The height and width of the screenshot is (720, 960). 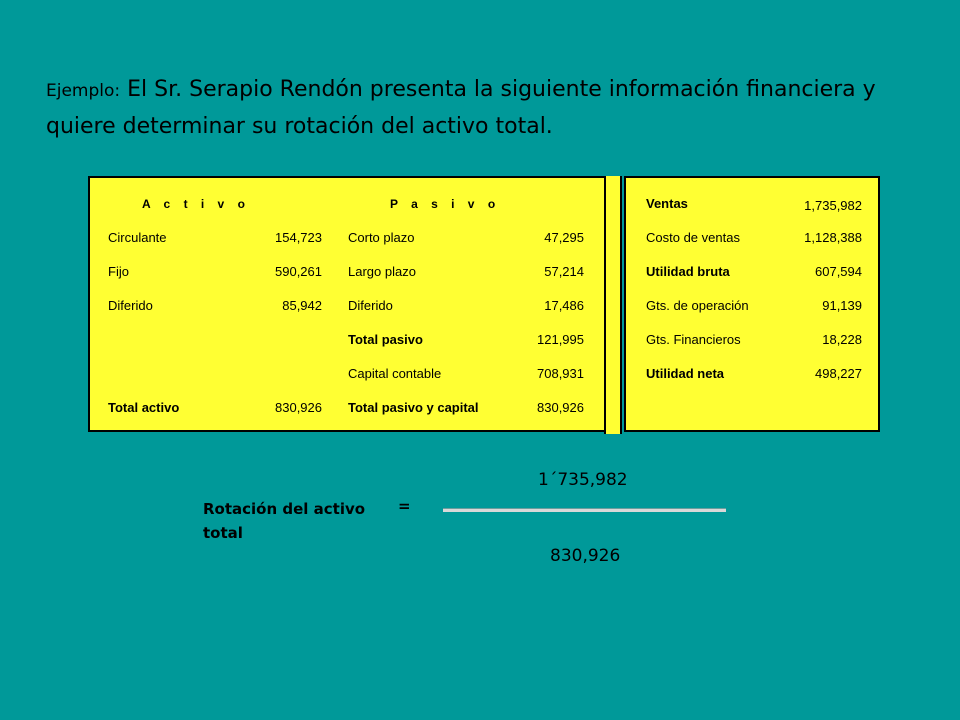 I want to click on income-value-utilidad-bruta: 607,594, so click(x=838, y=271).